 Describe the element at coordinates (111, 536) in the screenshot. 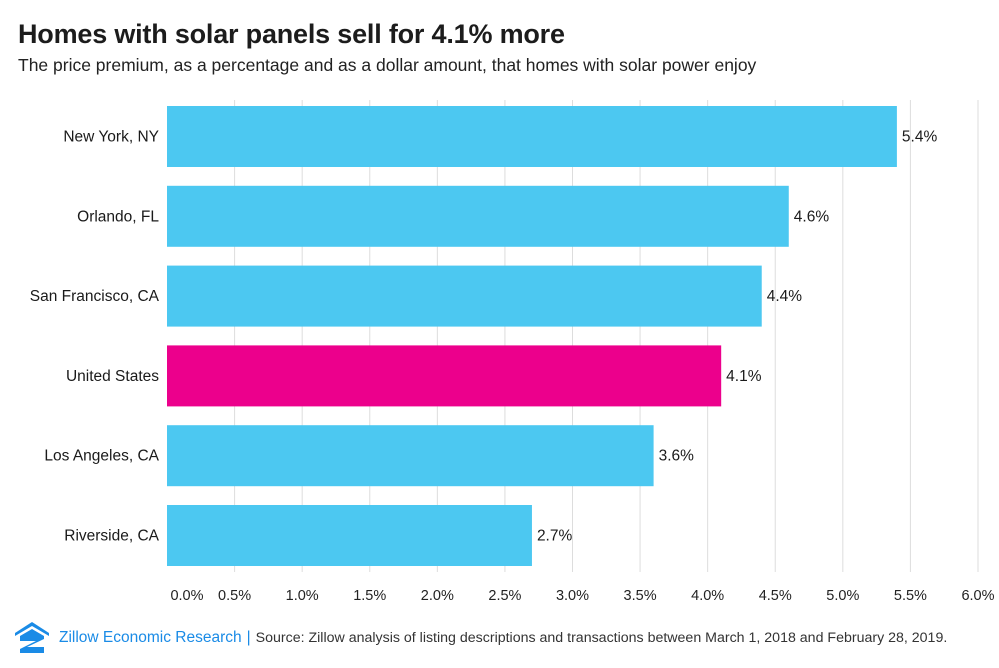

I see `category-label: Riverside, CA` at that location.